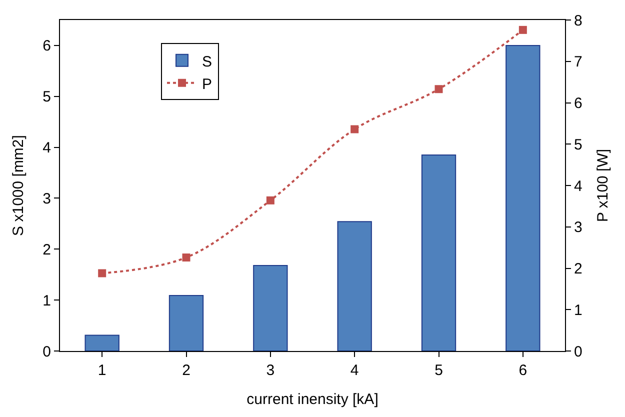 The width and height of the screenshot is (625, 417). I want to click on legend-label: S, so click(207, 61).